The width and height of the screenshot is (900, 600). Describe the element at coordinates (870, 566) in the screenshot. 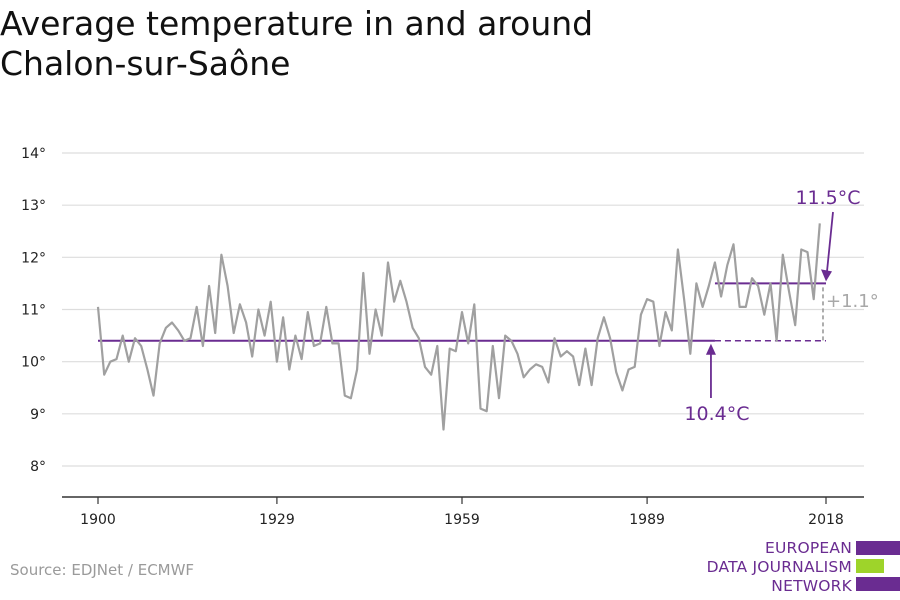

I see `logo-bar-green` at that location.